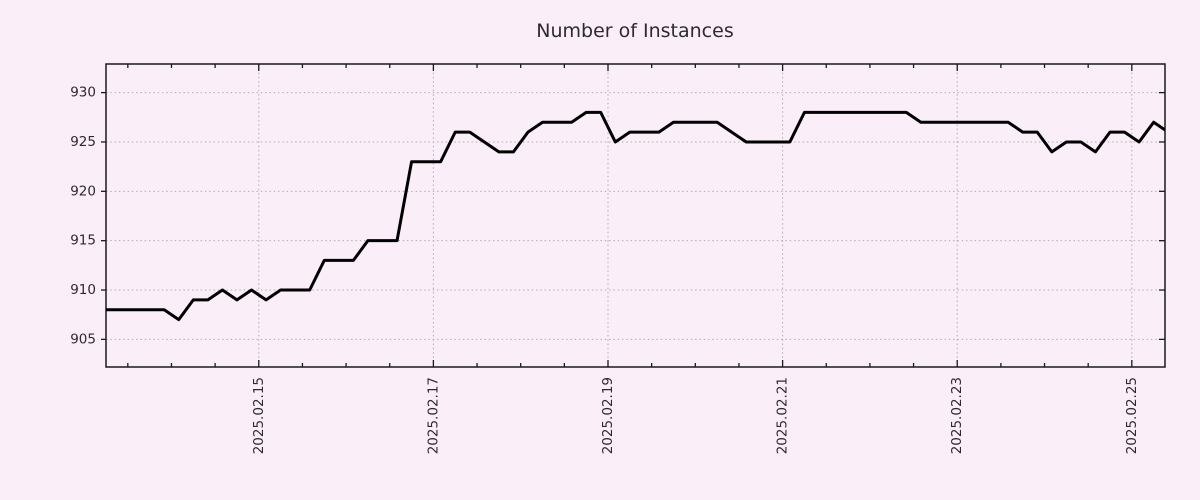  I want to click on x-tick-label: 2025.02.25, so click(1132, 415).